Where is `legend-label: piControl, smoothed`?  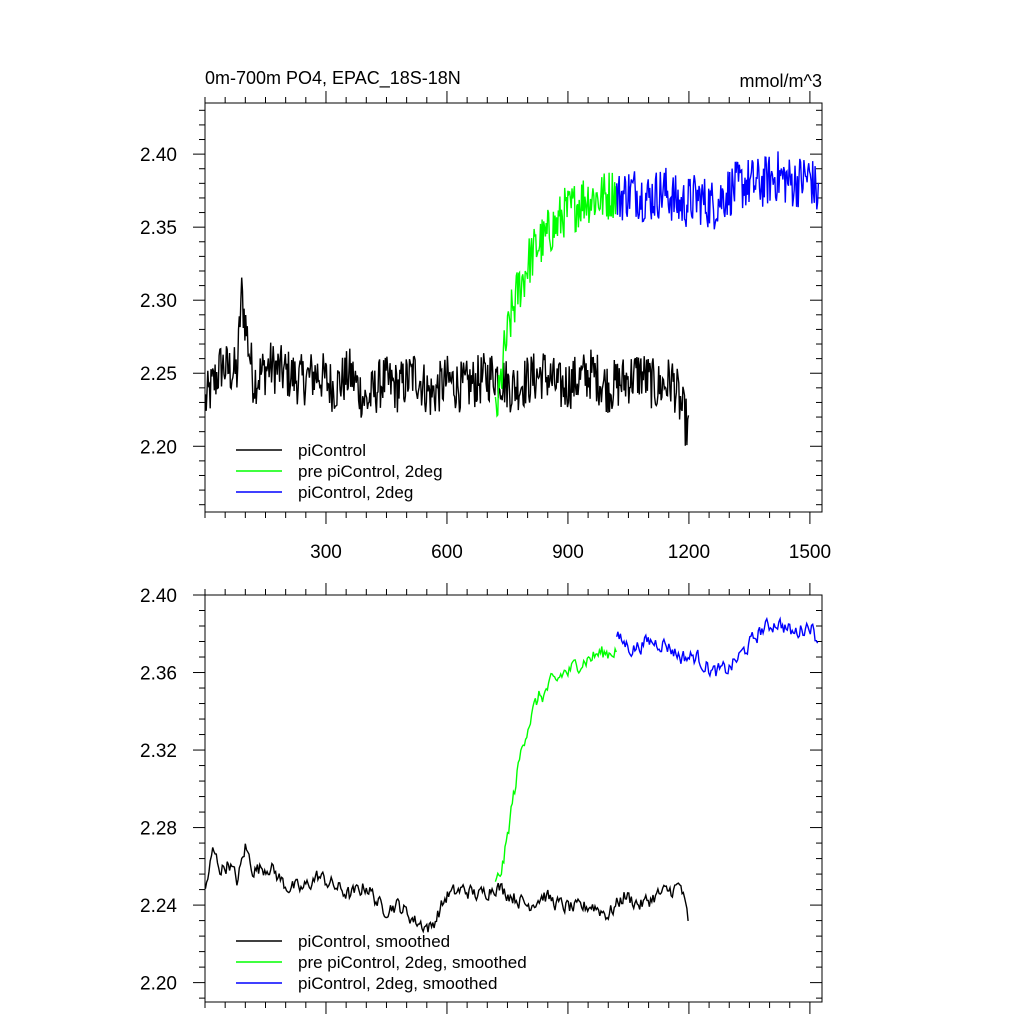 legend-label: piControl, smoothed is located at coordinates (374, 941).